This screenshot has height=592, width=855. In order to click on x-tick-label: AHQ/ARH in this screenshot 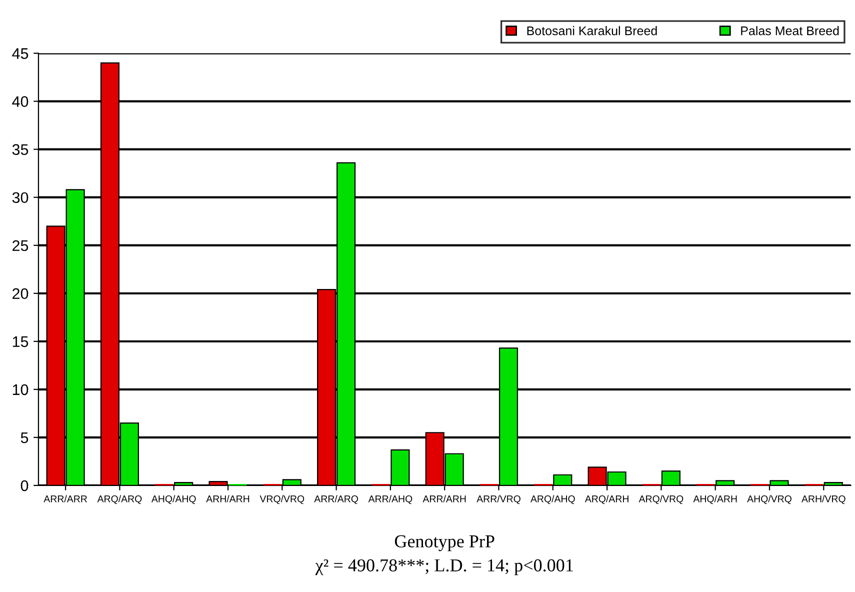, I will do `click(715, 499)`.